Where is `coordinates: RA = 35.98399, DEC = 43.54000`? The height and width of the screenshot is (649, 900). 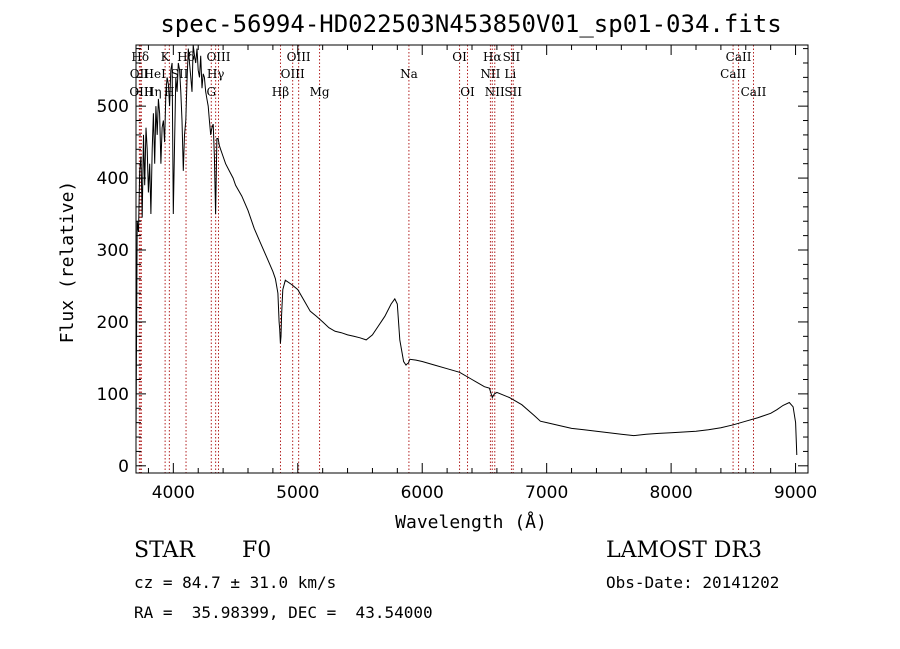 coordinates: RA = 35.98399, DEC = 43.54000 is located at coordinates (283, 612).